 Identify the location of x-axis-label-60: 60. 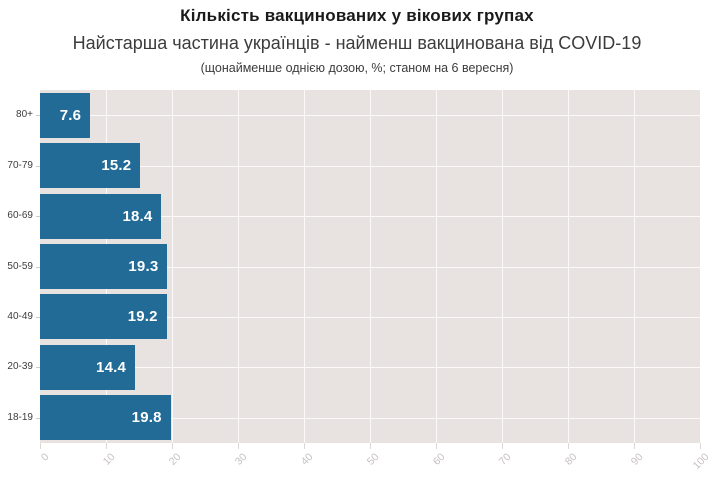
(439, 459).